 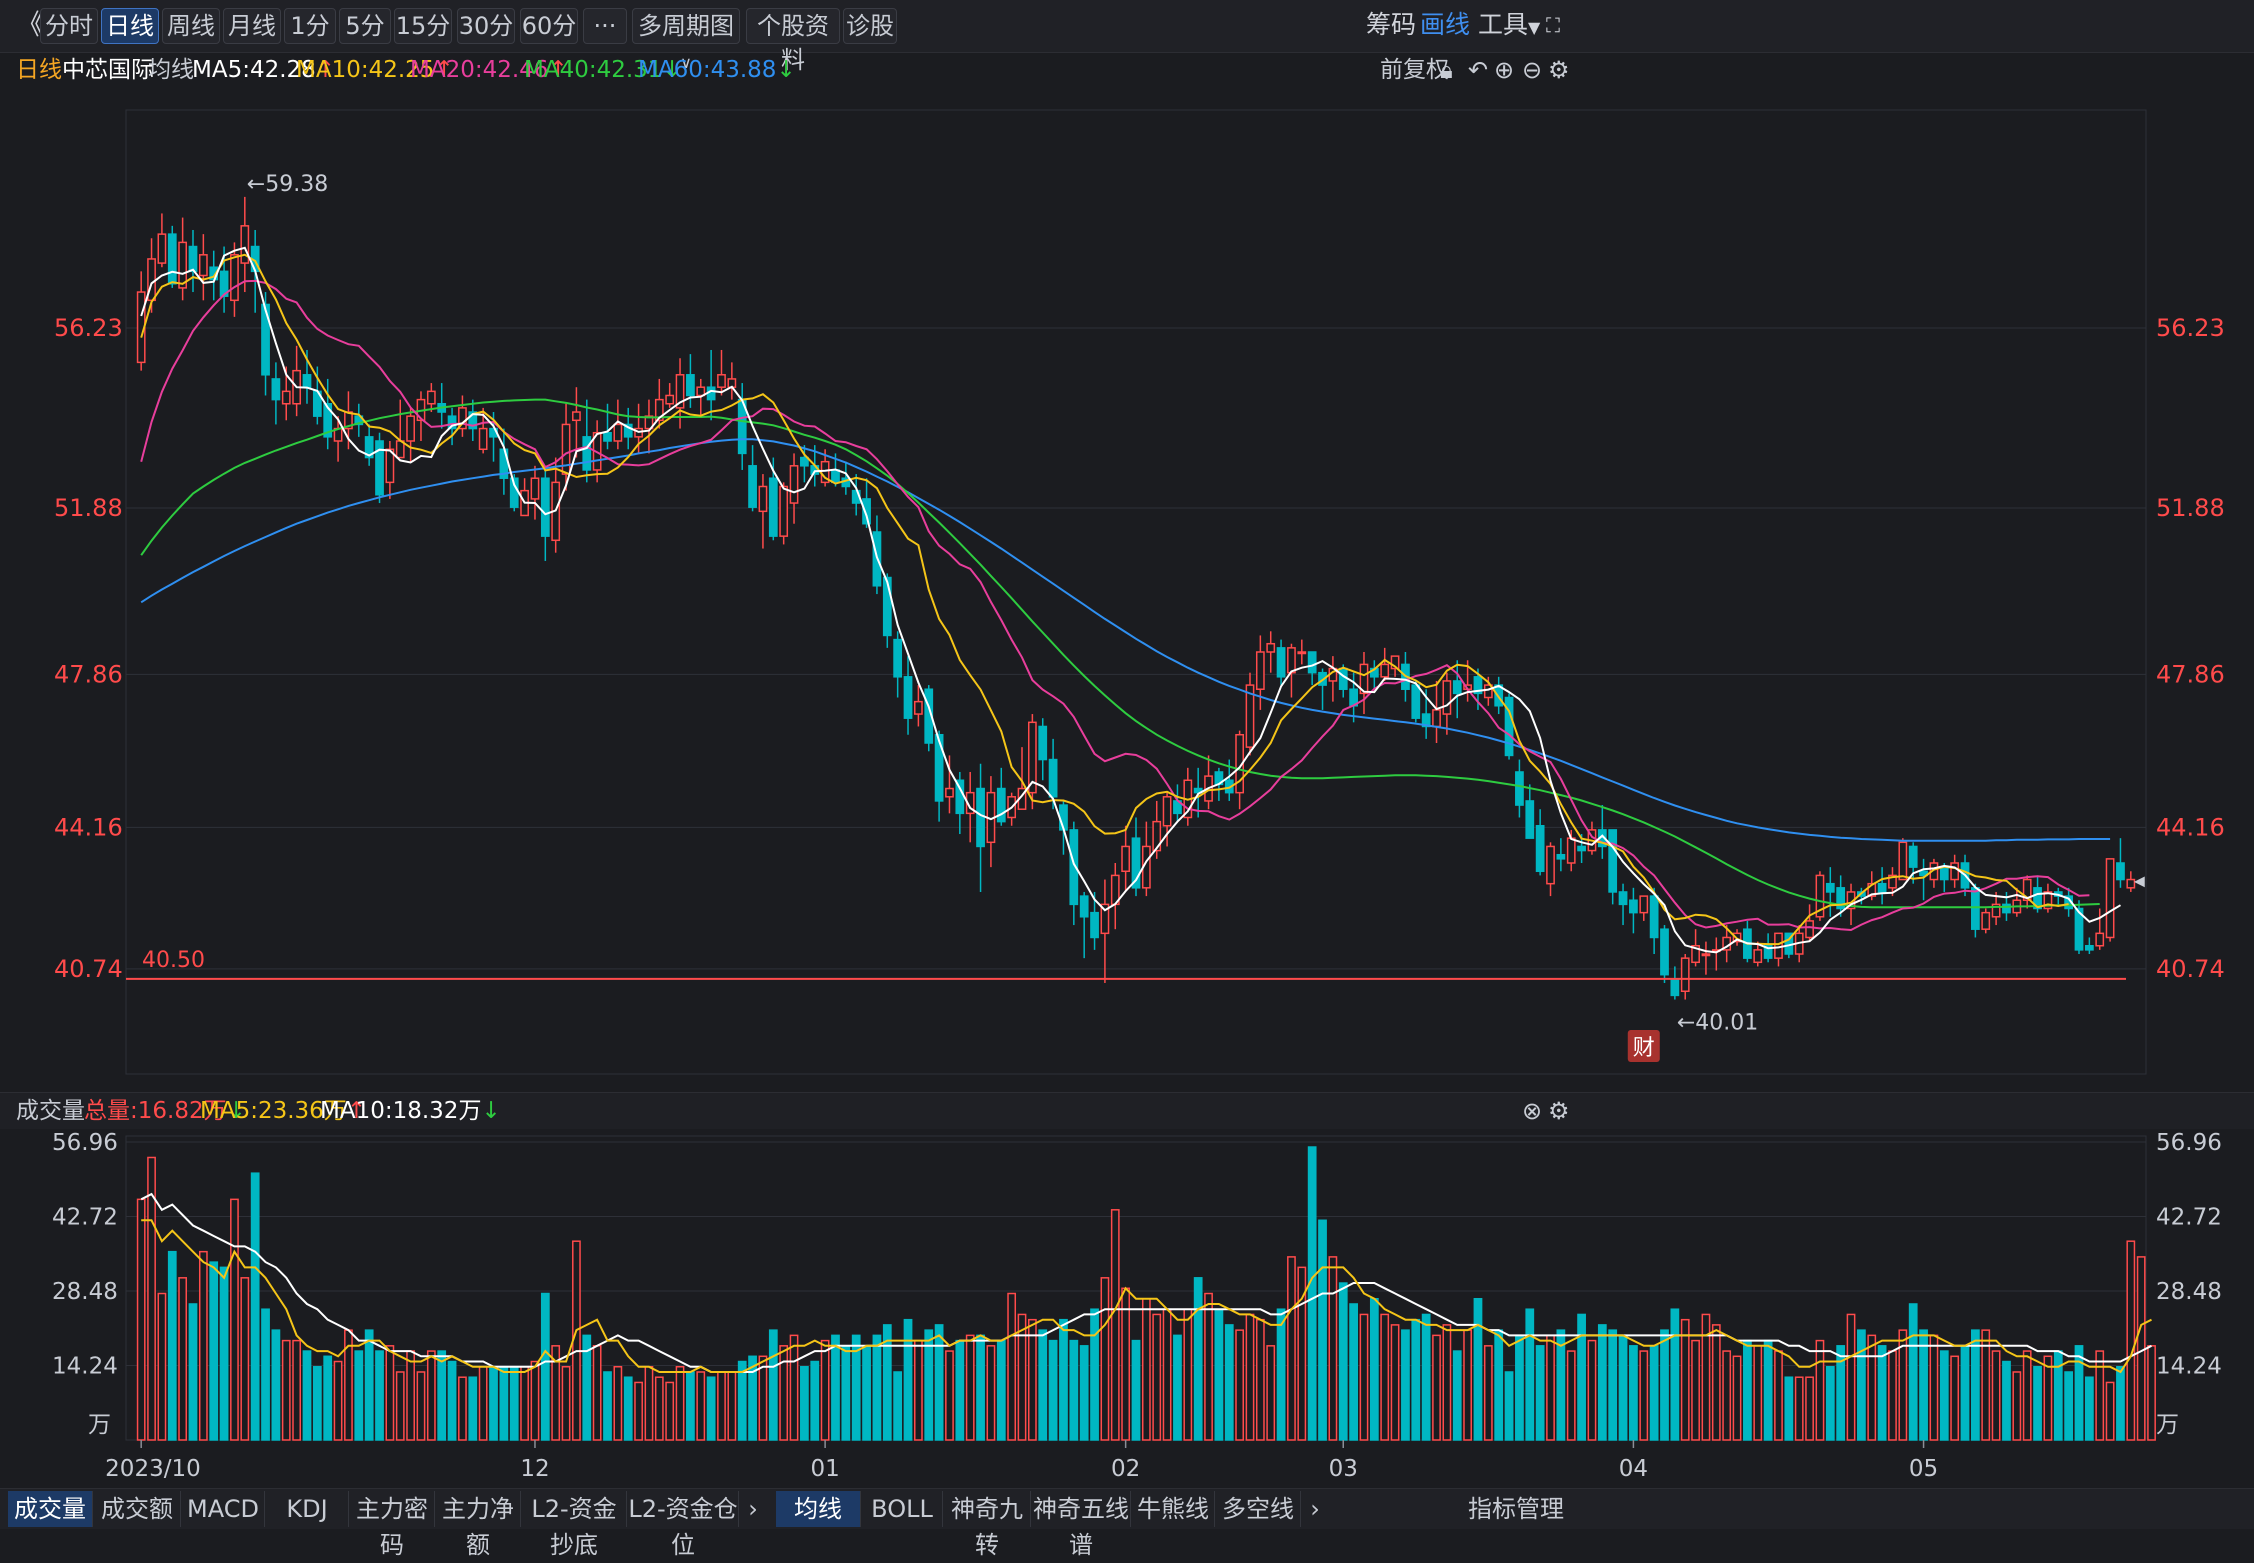 What do you see at coordinates (50, 1509) in the screenshot?
I see `tab-volume: 成交量` at bounding box center [50, 1509].